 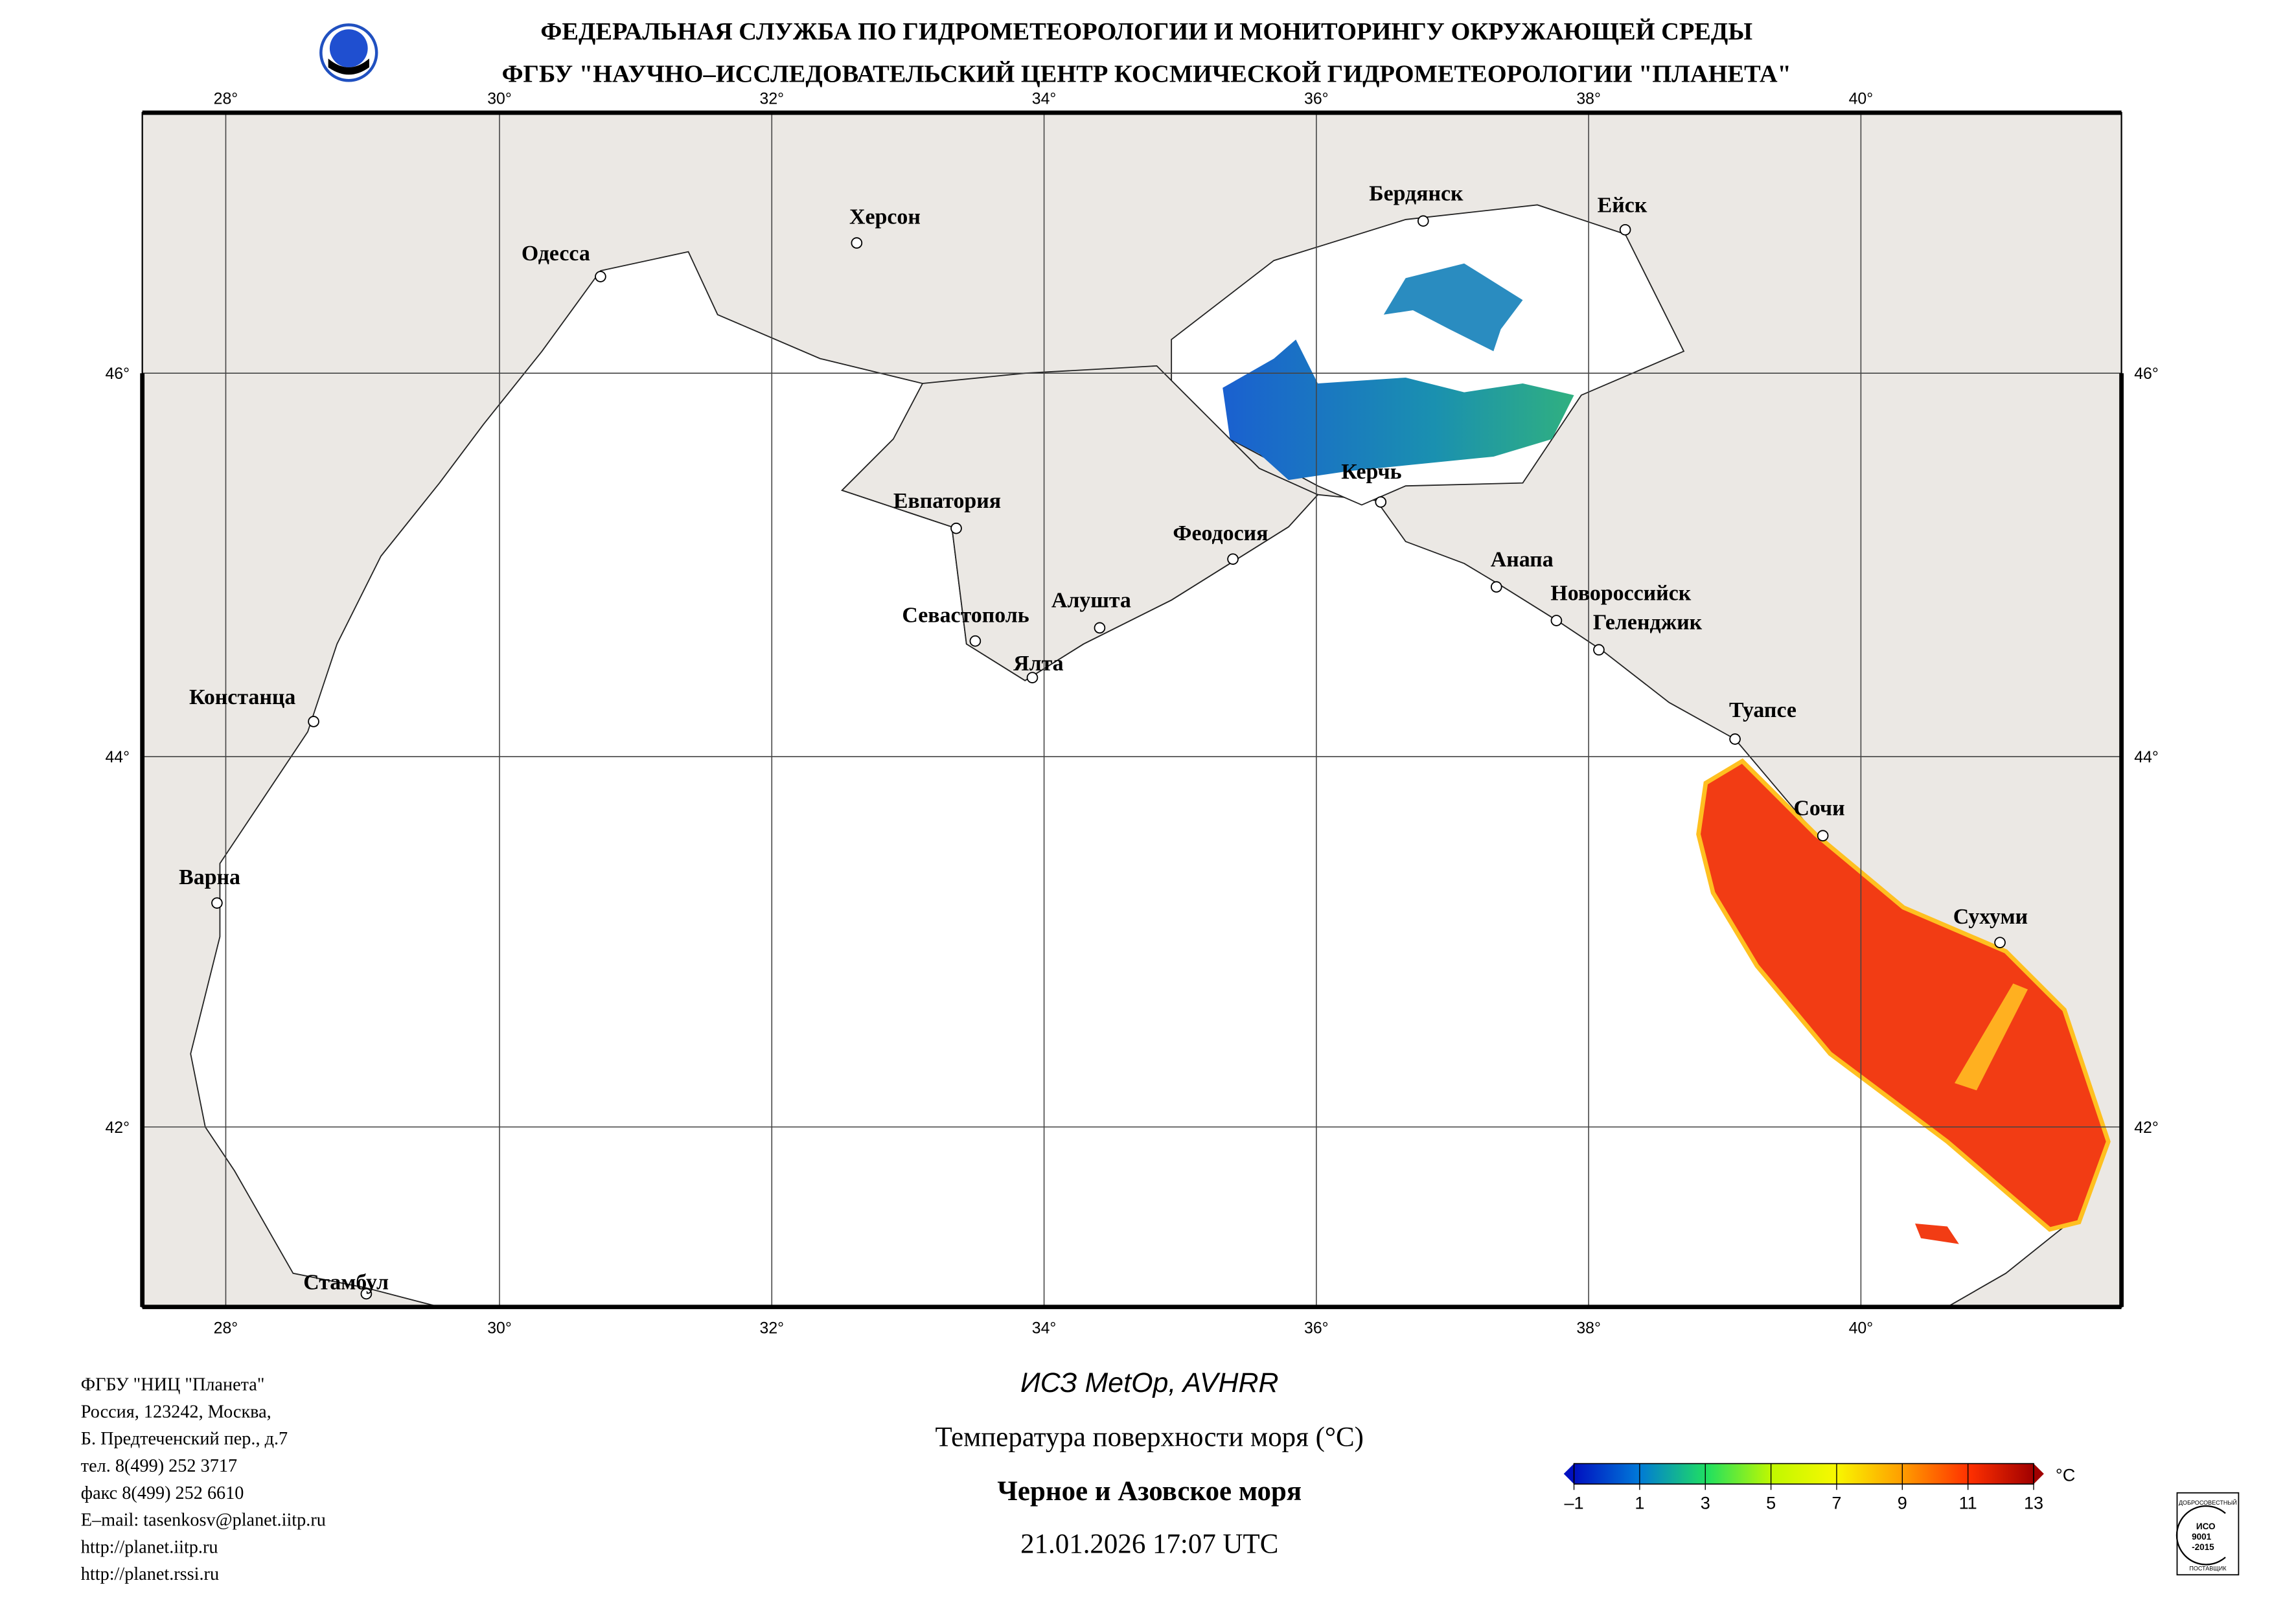 I want to click on sst-warm-front, so click(x=1991, y=1037).